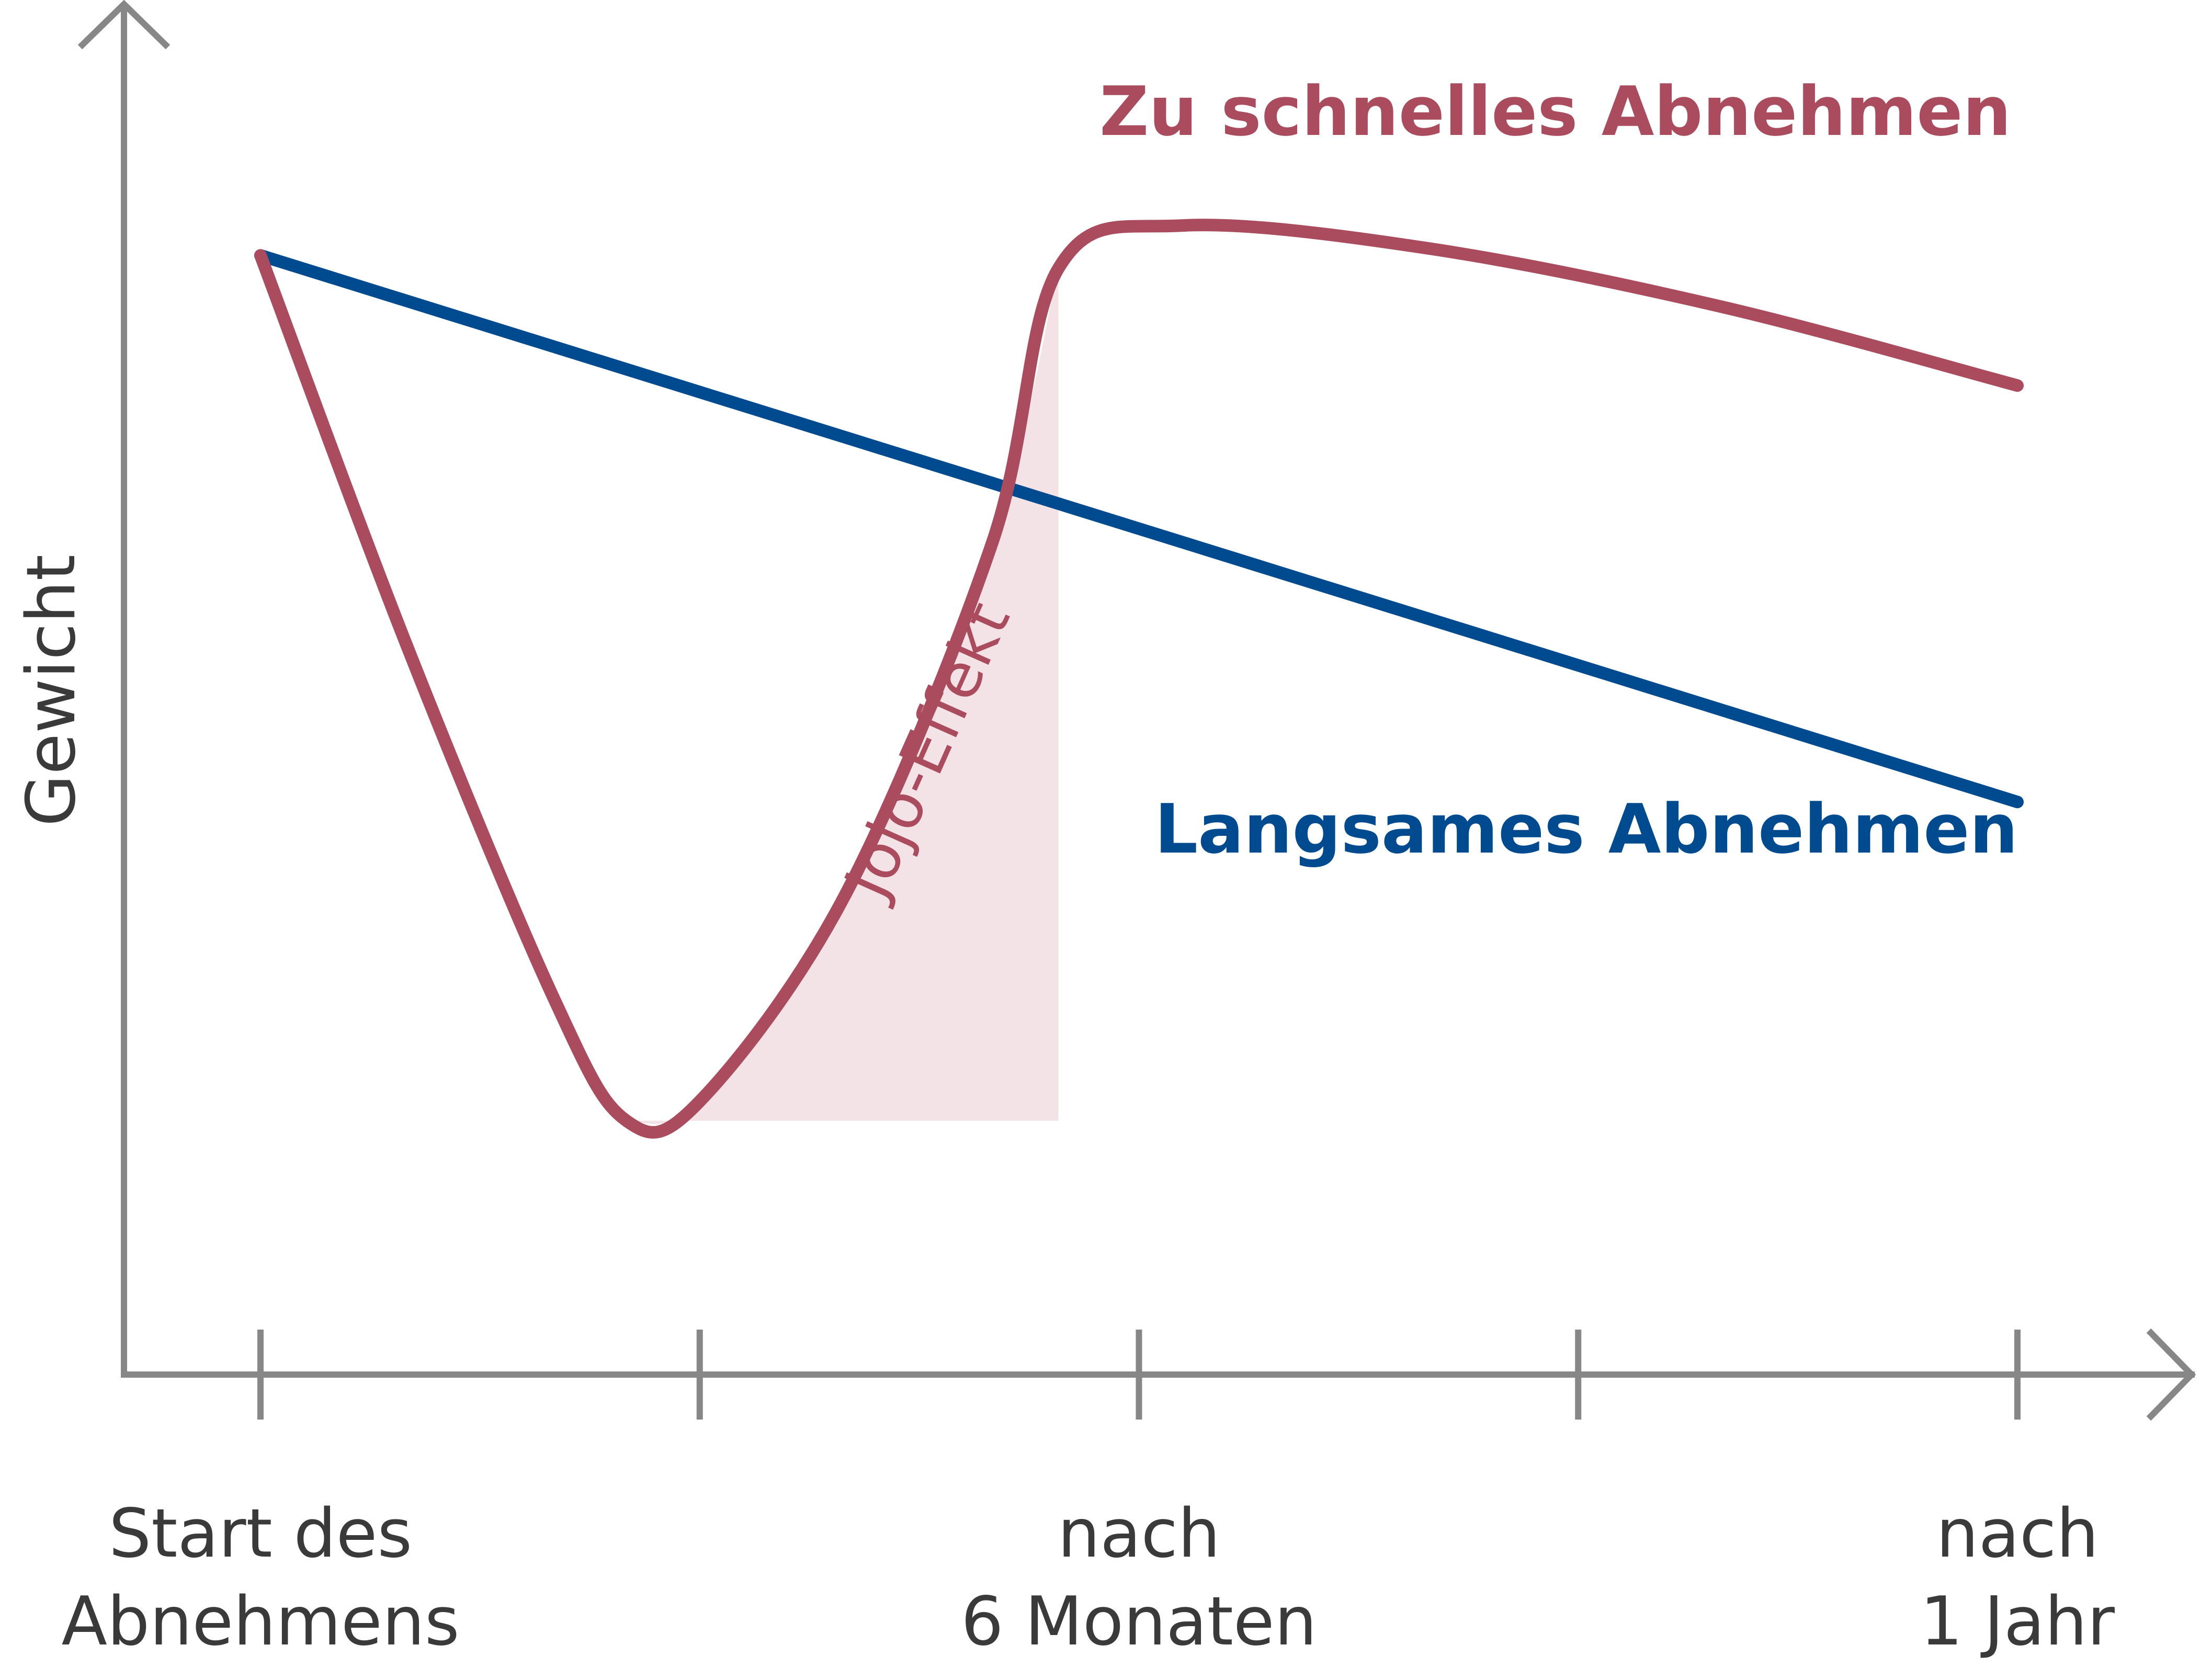 The image size is (2212, 1668). Describe the element at coordinates (1139, 1578) in the screenshot. I see `x-tick-label: nach 6 Monaten` at that location.